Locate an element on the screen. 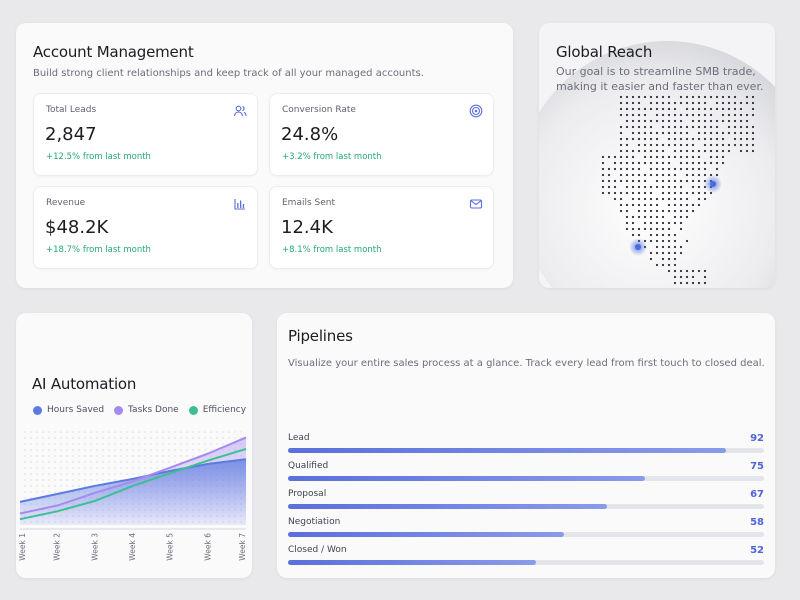 Image resolution: width=800 pixels, height=600 pixels. stage-label: Lead is located at coordinates (299, 438).